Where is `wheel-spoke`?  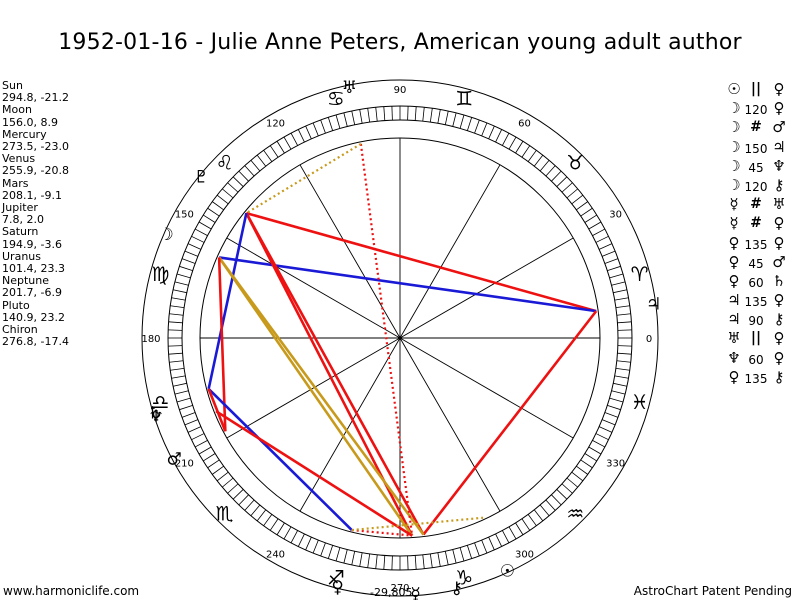
wheel-spoke is located at coordinates (450, 251).